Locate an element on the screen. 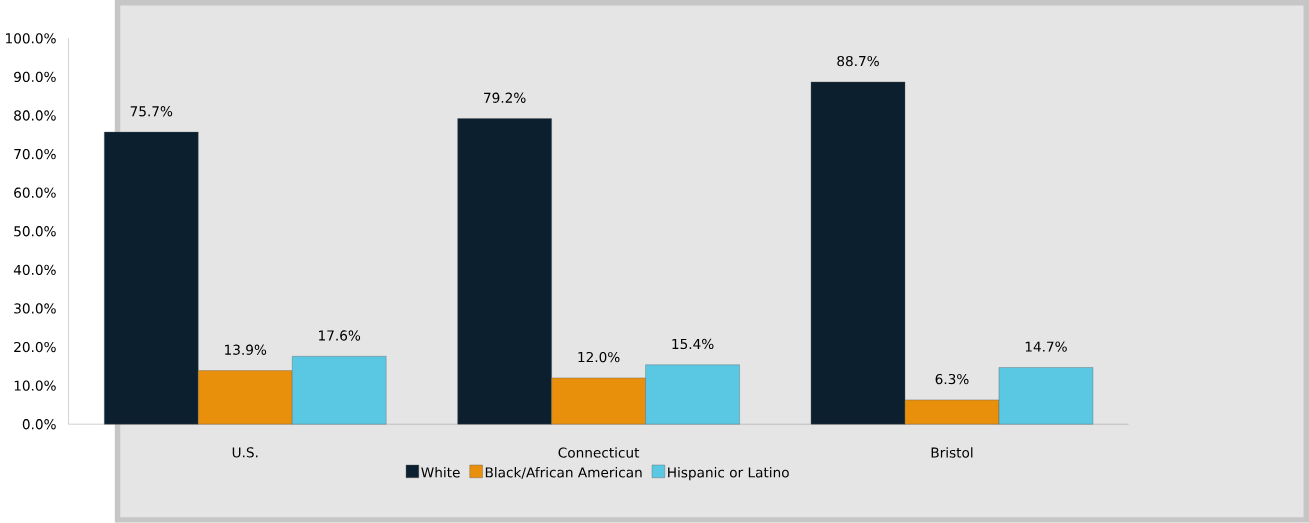 This screenshot has height=523, width=1309. y-tick-label: 30.0% is located at coordinates (35, 308).